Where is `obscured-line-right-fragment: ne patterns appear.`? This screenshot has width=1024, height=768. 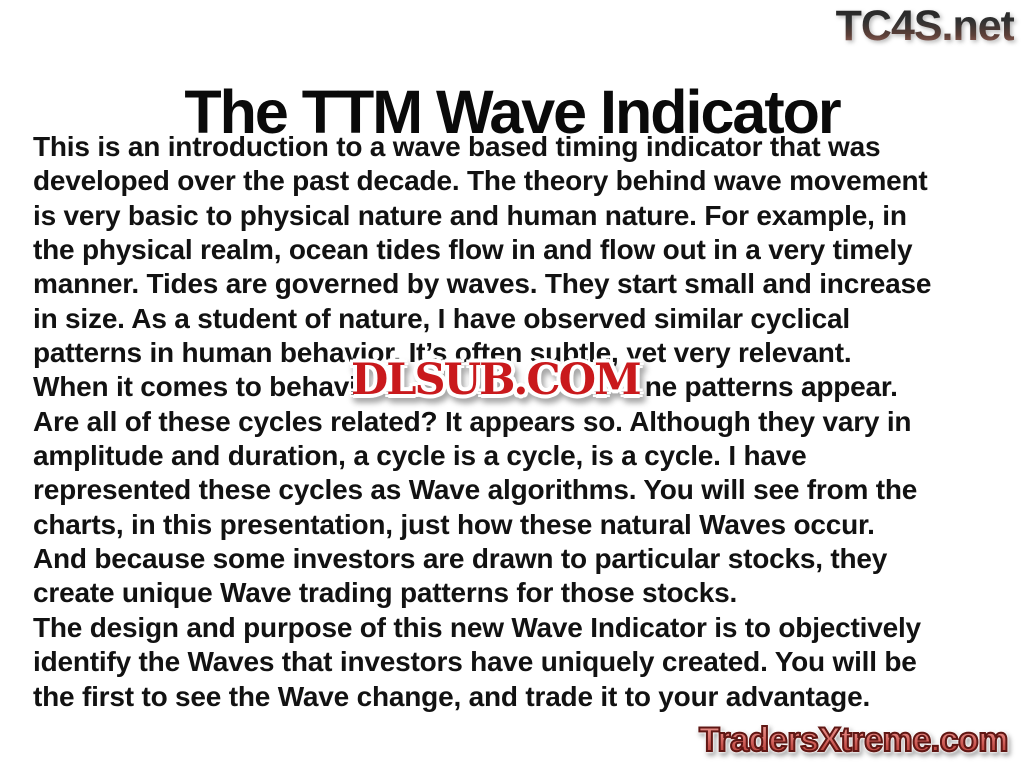
obscured-line-right-fragment: ne patterns appear. is located at coordinates (771, 387).